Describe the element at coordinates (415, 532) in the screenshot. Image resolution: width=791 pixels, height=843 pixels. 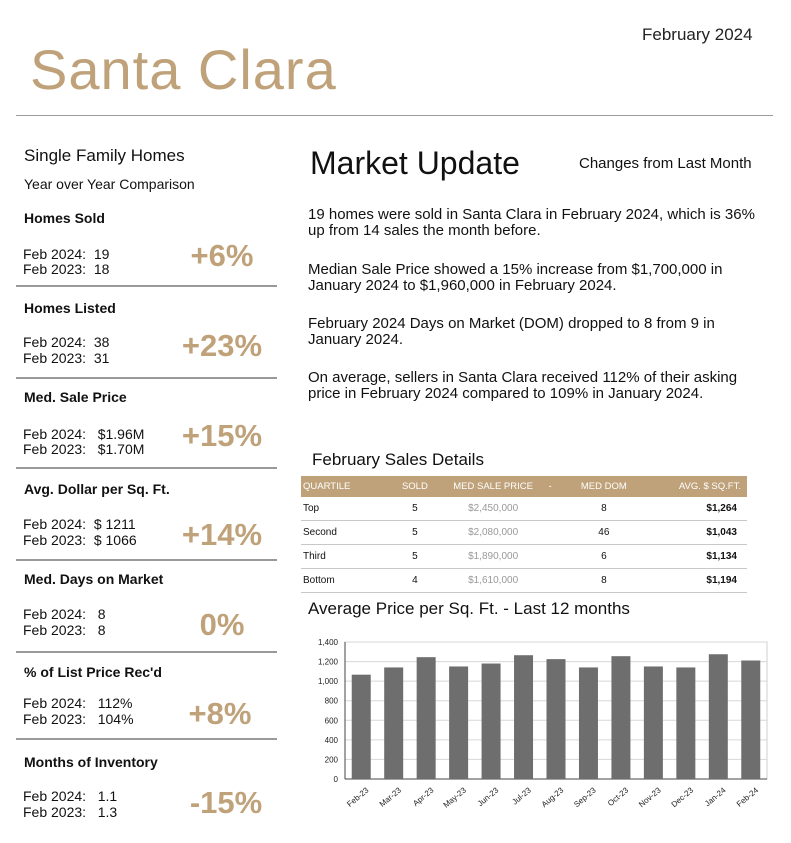
I see `cell-sold: 5` at that location.